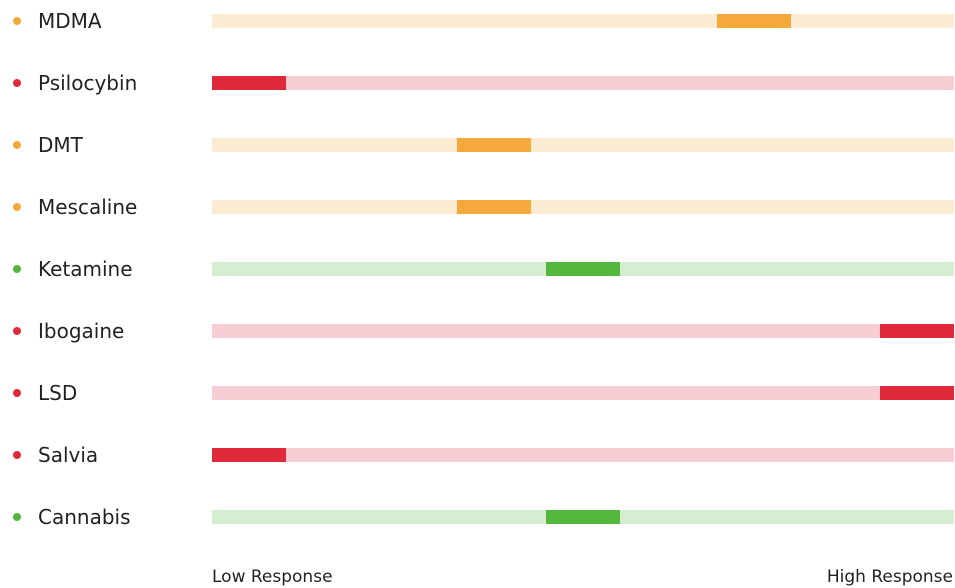 This screenshot has width=955, height=588. Describe the element at coordinates (68, 455) in the screenshot. I see `row-label: Salvia` at that location.